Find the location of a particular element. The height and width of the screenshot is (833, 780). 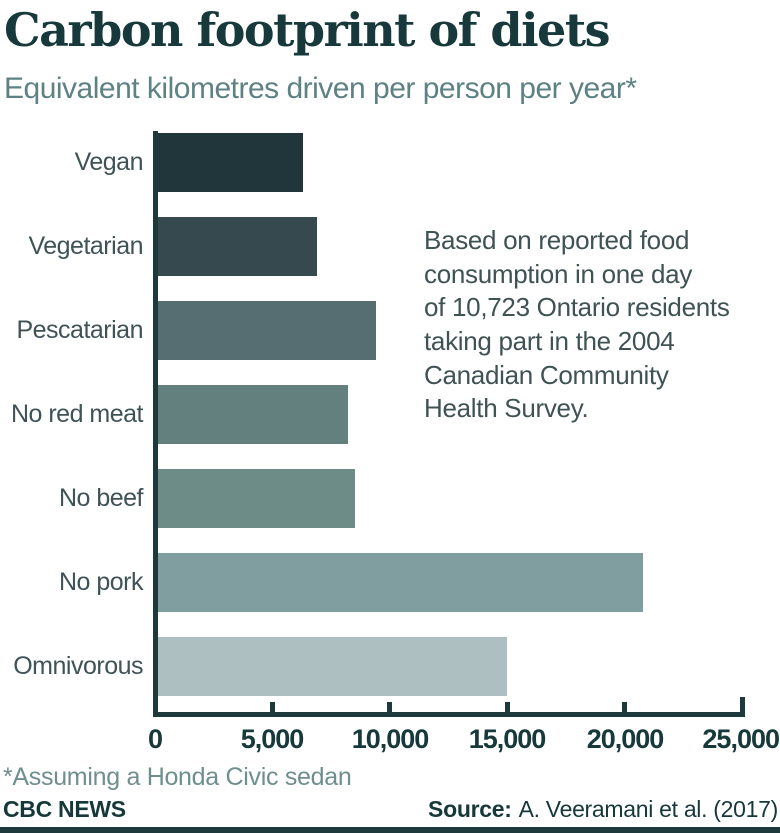

x-axis-tick-label: 0 is located at coordinates (155, 739).